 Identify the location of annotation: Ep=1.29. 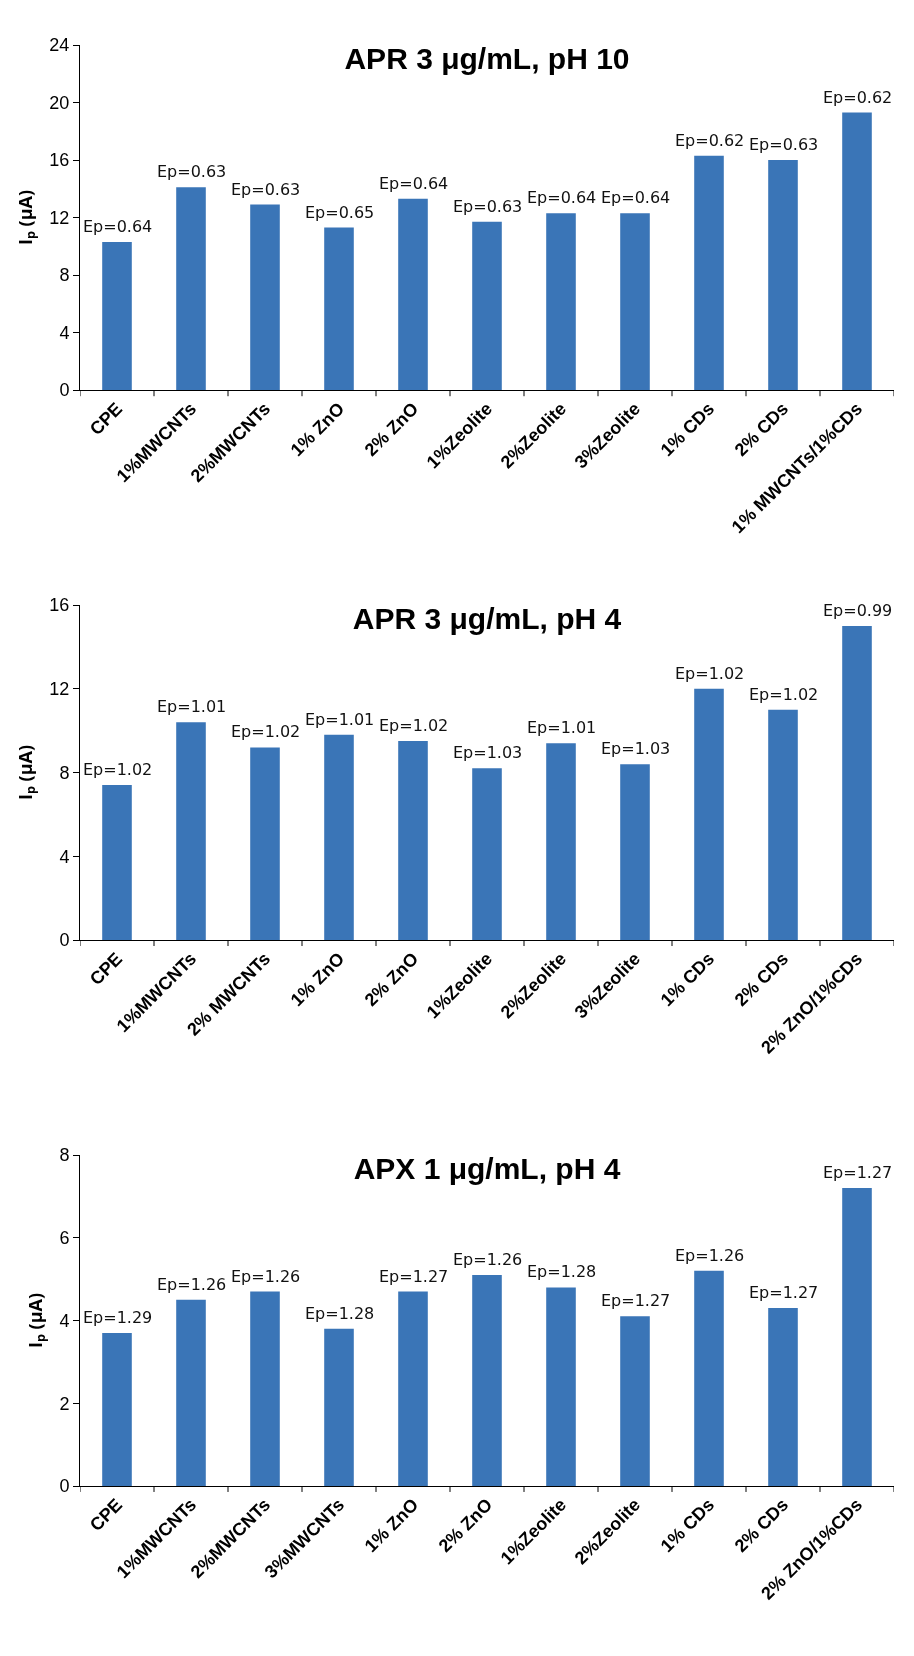
(118, 1317).